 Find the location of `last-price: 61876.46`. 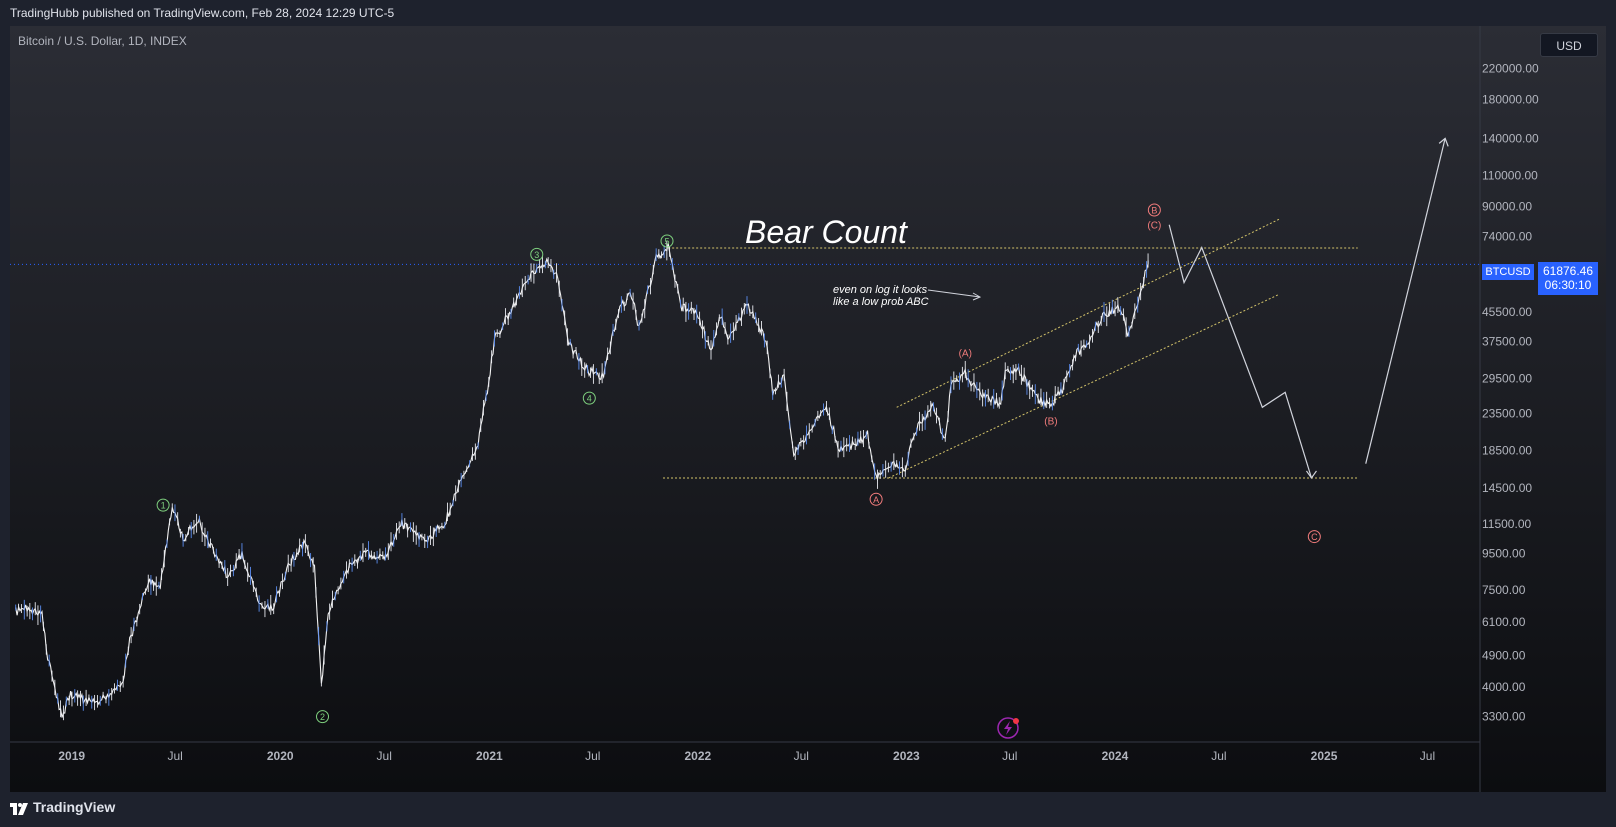

last-price: 61876.46 is located at coordinates (1568, 271).